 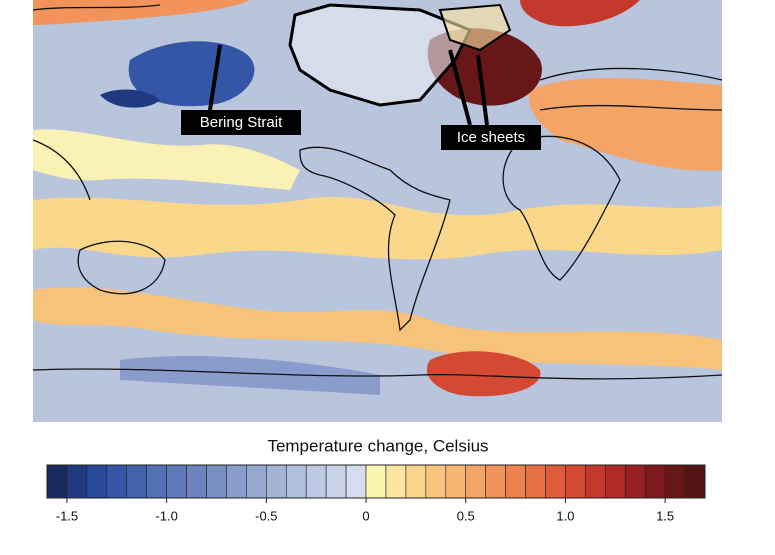 What do you see at coordinates (266, 515) in the screenshot?
I see `tick-label: -0.5` at bounding box center [266, 515].